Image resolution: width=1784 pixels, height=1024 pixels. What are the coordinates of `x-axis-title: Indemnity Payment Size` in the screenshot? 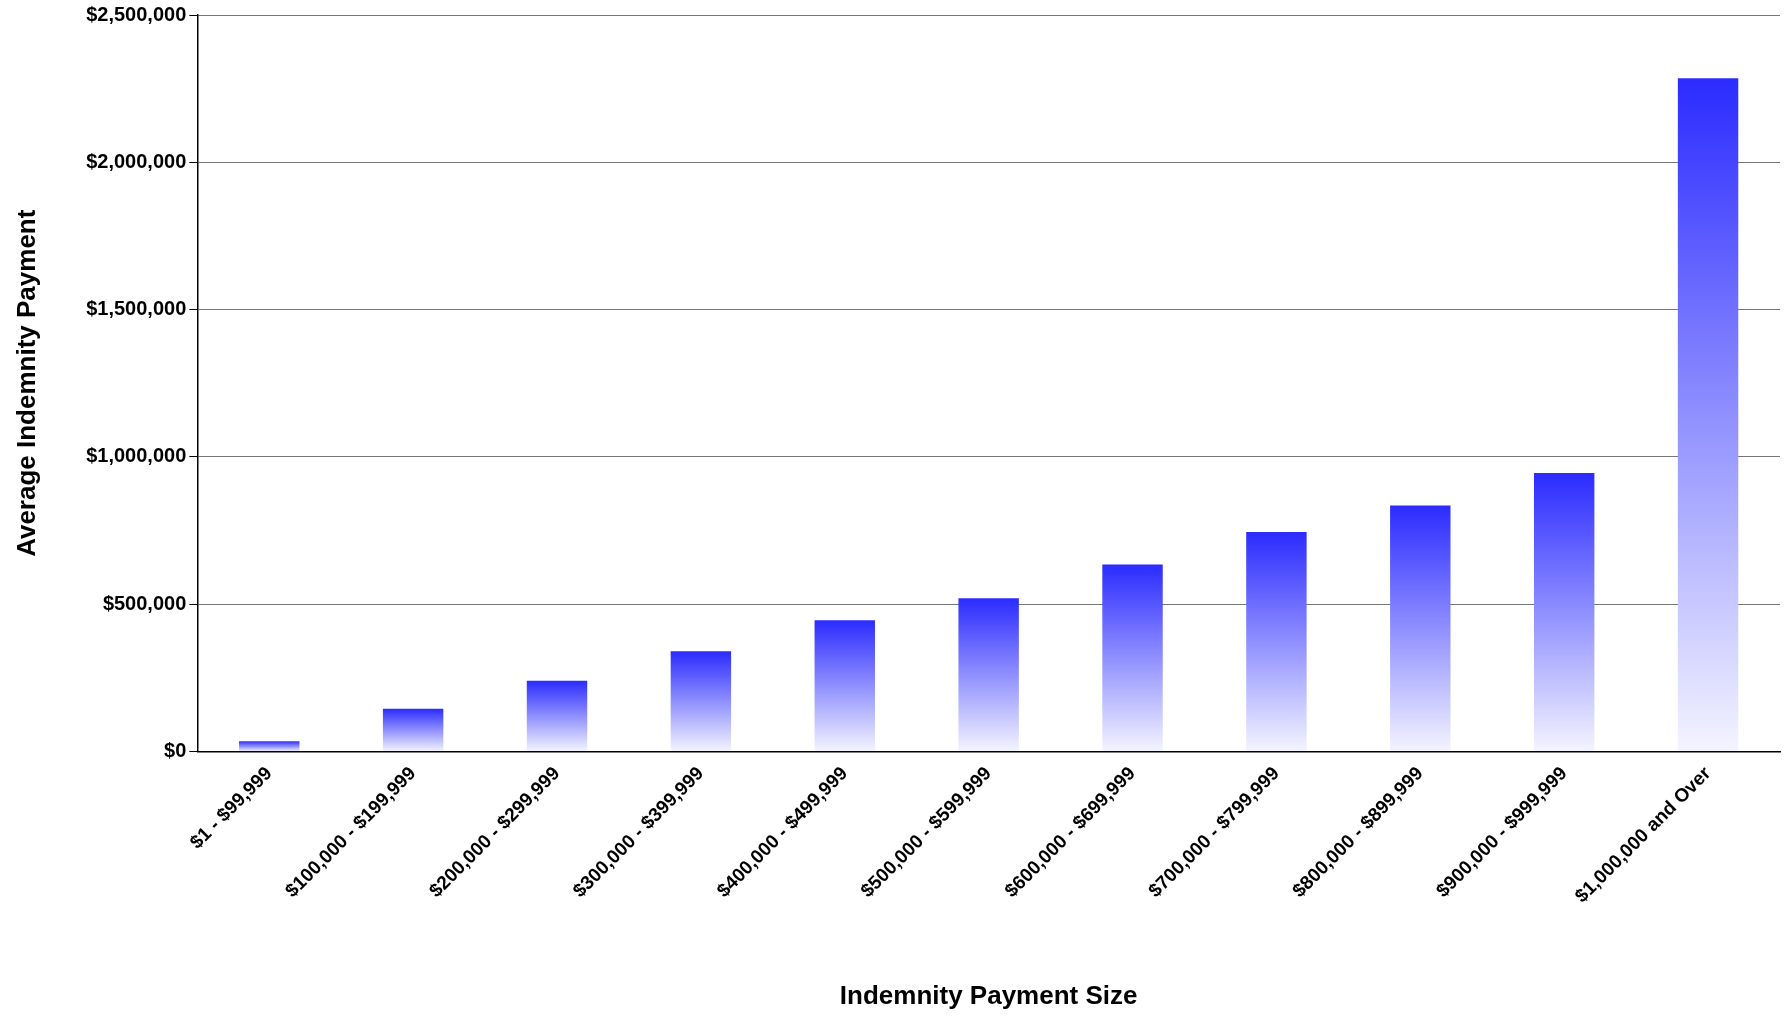 It's located at (988, 994).